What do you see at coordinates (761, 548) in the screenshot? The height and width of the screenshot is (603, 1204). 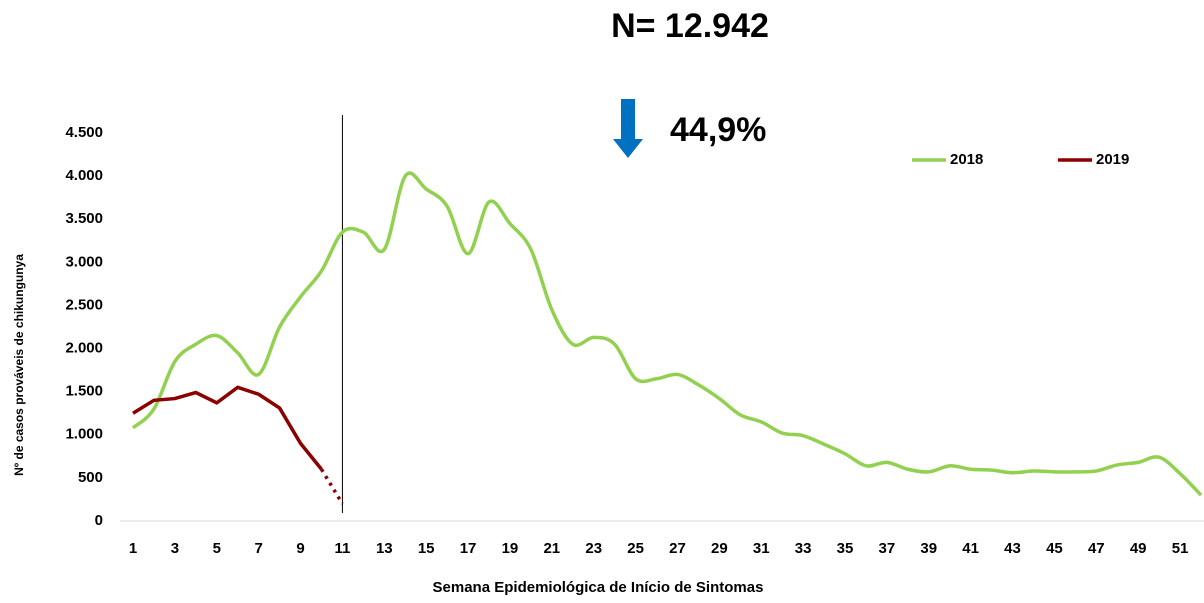 I see `x-tick-label: 31` at bounding box center [761, 548].